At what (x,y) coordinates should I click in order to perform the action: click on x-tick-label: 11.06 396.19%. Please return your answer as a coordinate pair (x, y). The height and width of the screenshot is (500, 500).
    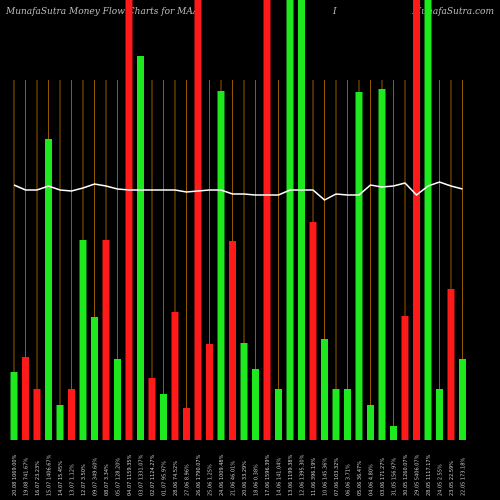
    Looking at the image, I should click on (314, 477).